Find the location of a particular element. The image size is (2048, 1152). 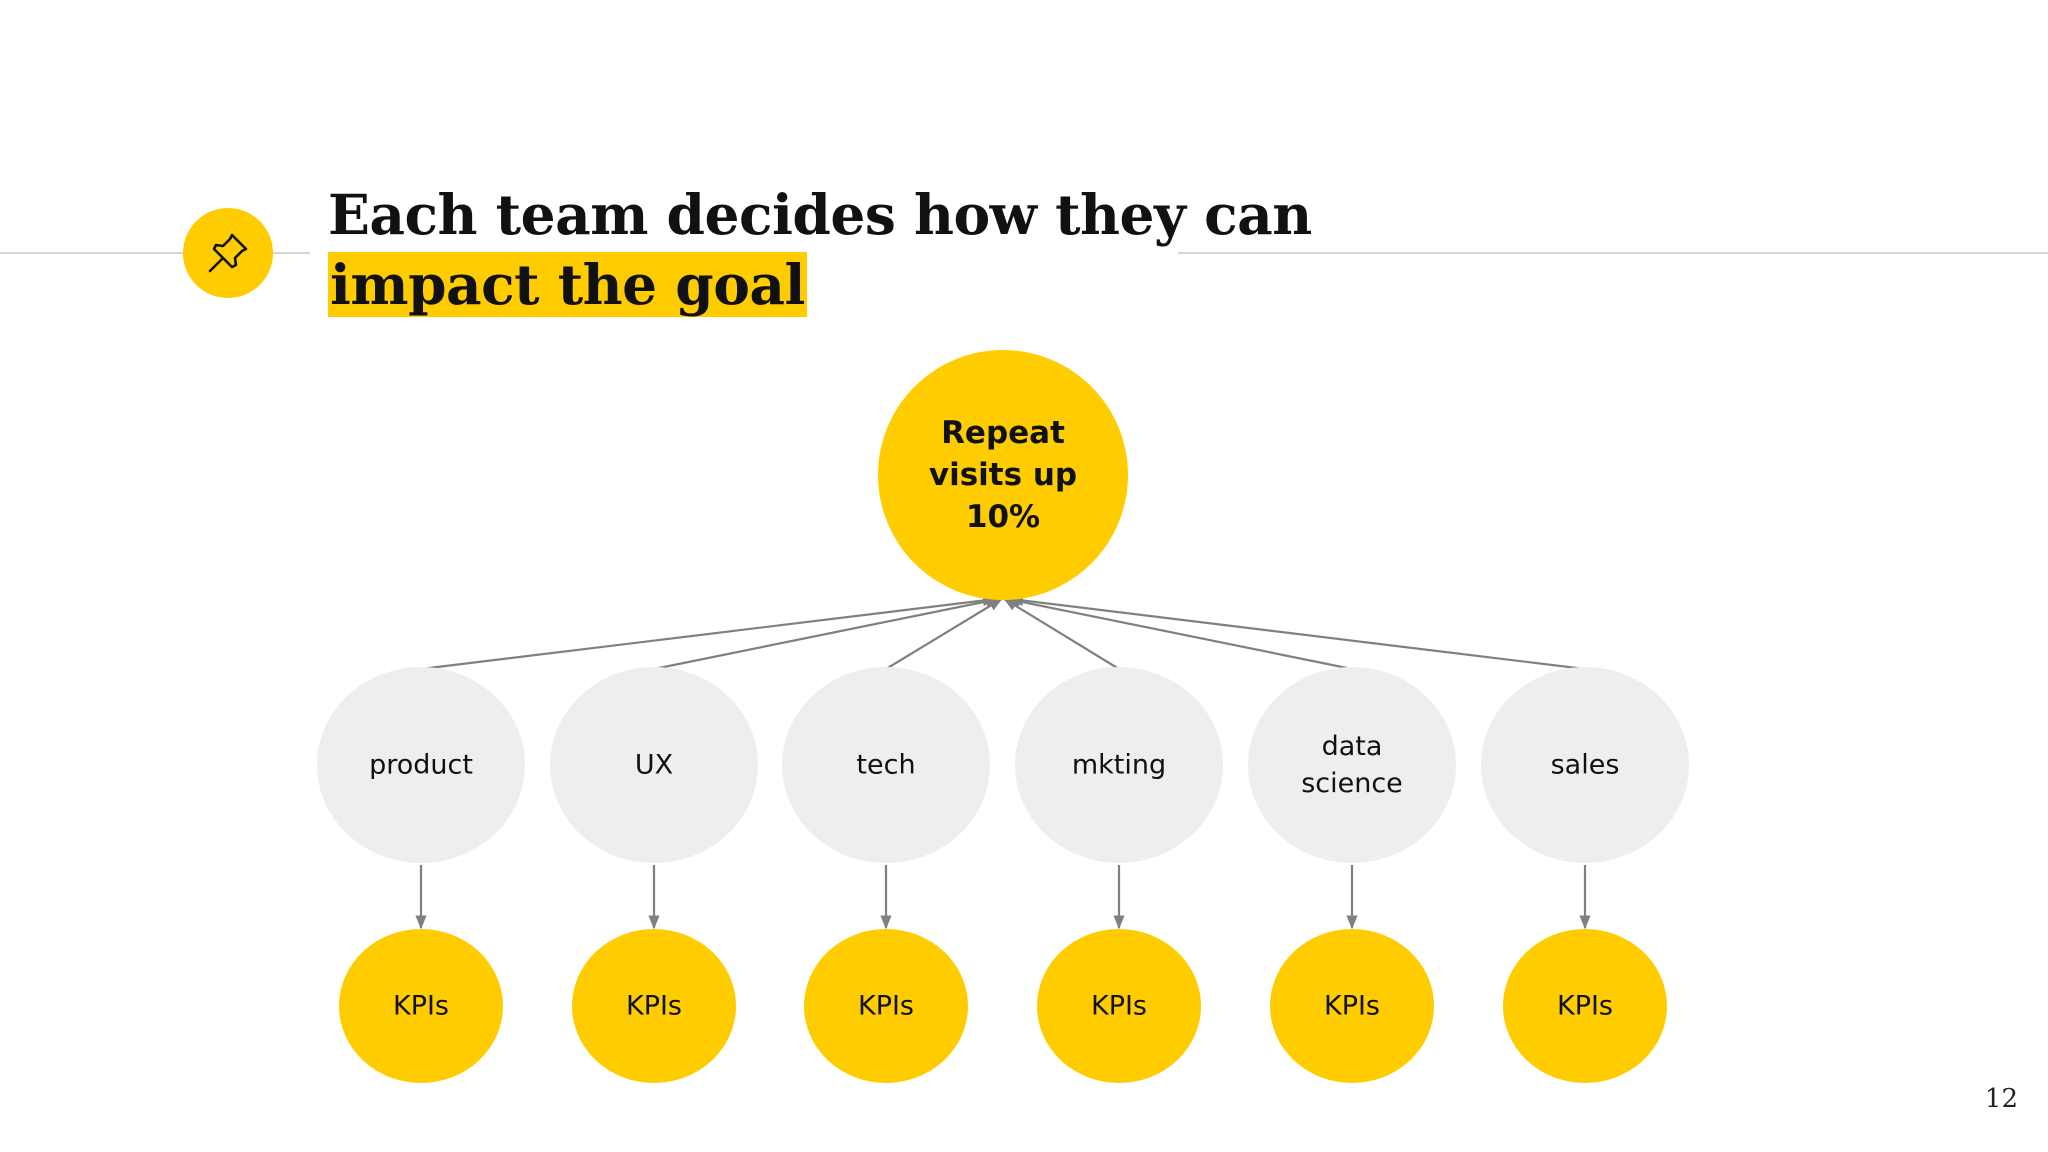

page-number: 12 is located at coordinates (2001, 1099).